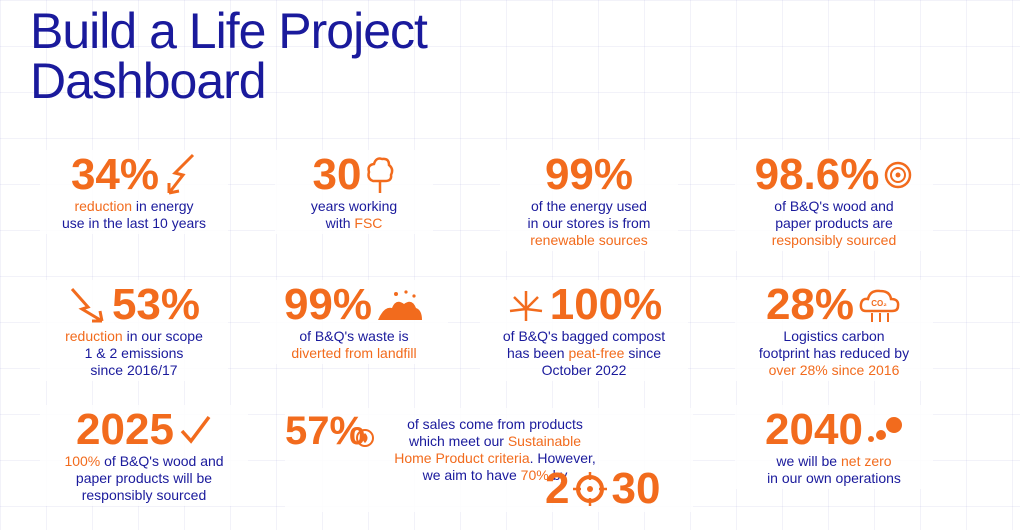  Describe the element at coordinates (144, 495) in the screenshot. I see `stat-desc: responsibly sourced` at that location.